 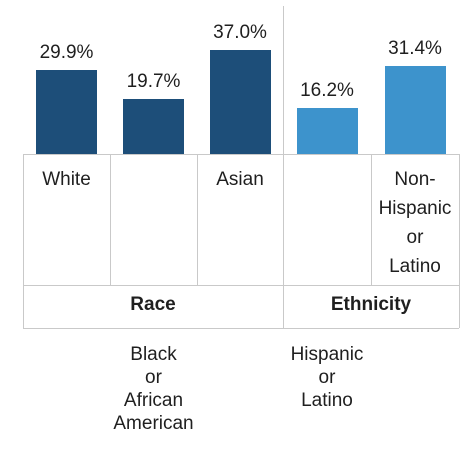 I want to click on table-right-line, so click(x=459, y=241).